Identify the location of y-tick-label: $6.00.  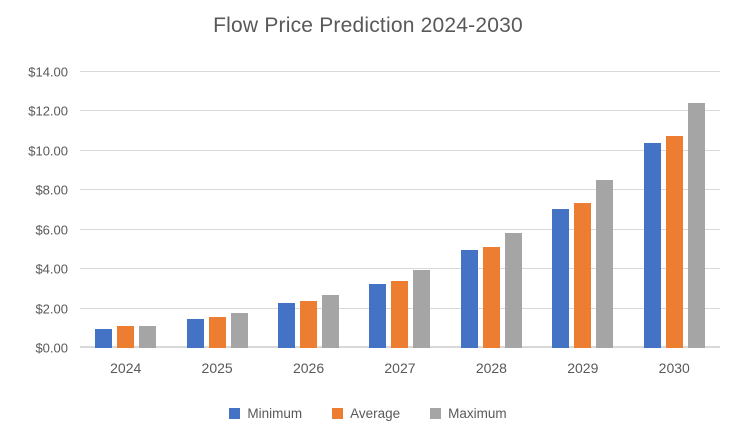
(51, 230).